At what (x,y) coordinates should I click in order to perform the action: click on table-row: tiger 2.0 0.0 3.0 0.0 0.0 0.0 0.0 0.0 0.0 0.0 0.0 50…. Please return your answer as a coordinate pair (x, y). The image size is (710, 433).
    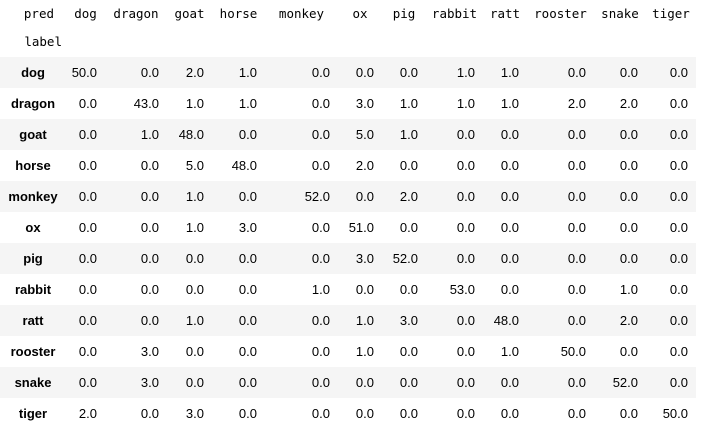
    Looking at the image, I should click on (348, 413).